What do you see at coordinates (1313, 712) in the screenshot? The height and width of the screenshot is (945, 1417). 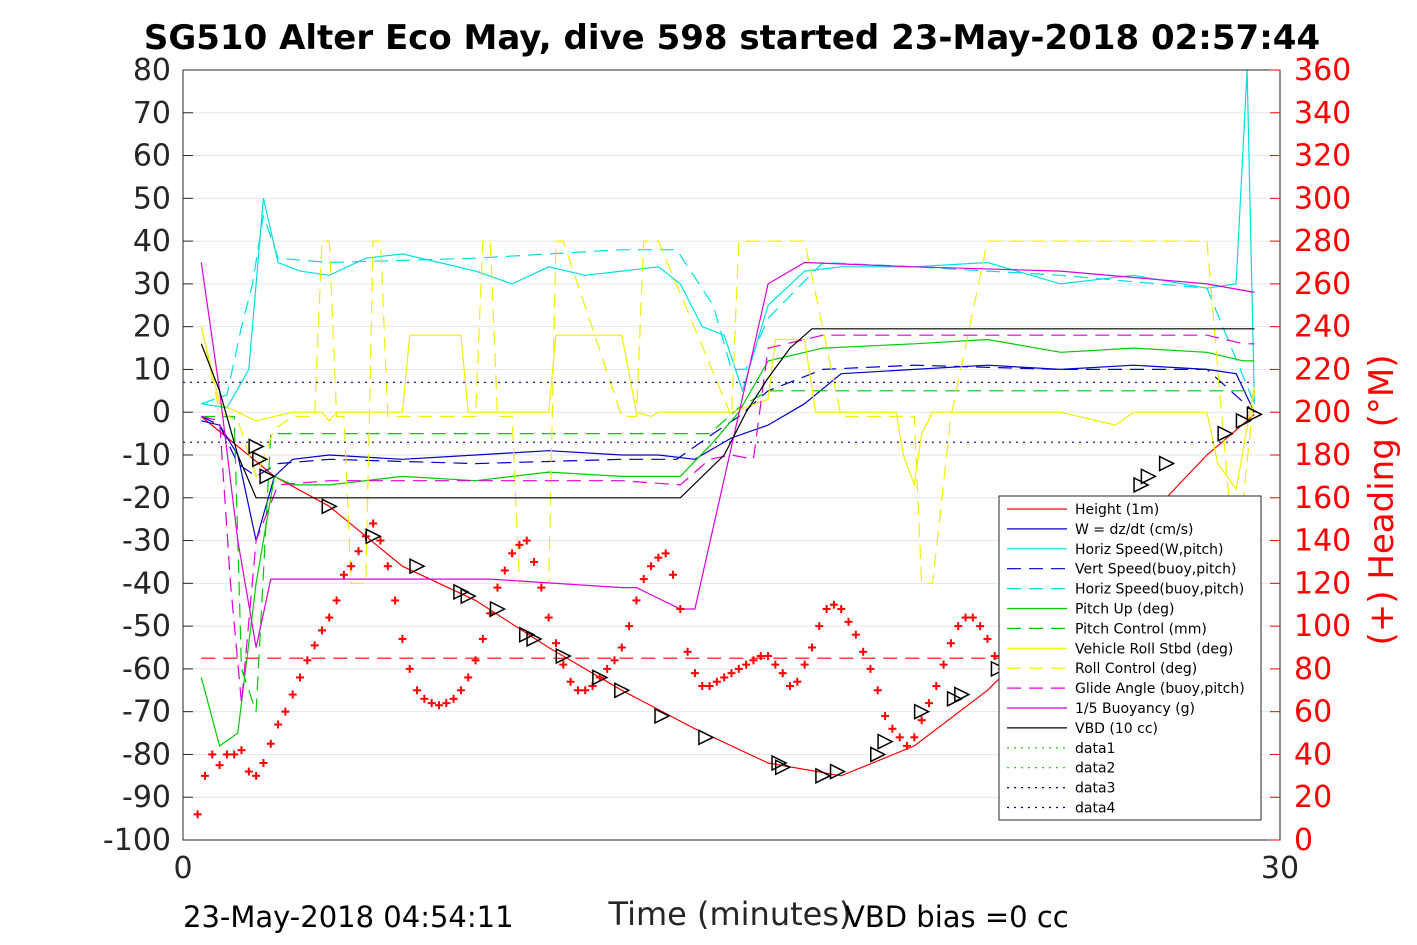 I see `y-right-tick-label: 60` at bounding box center [1313, 712].